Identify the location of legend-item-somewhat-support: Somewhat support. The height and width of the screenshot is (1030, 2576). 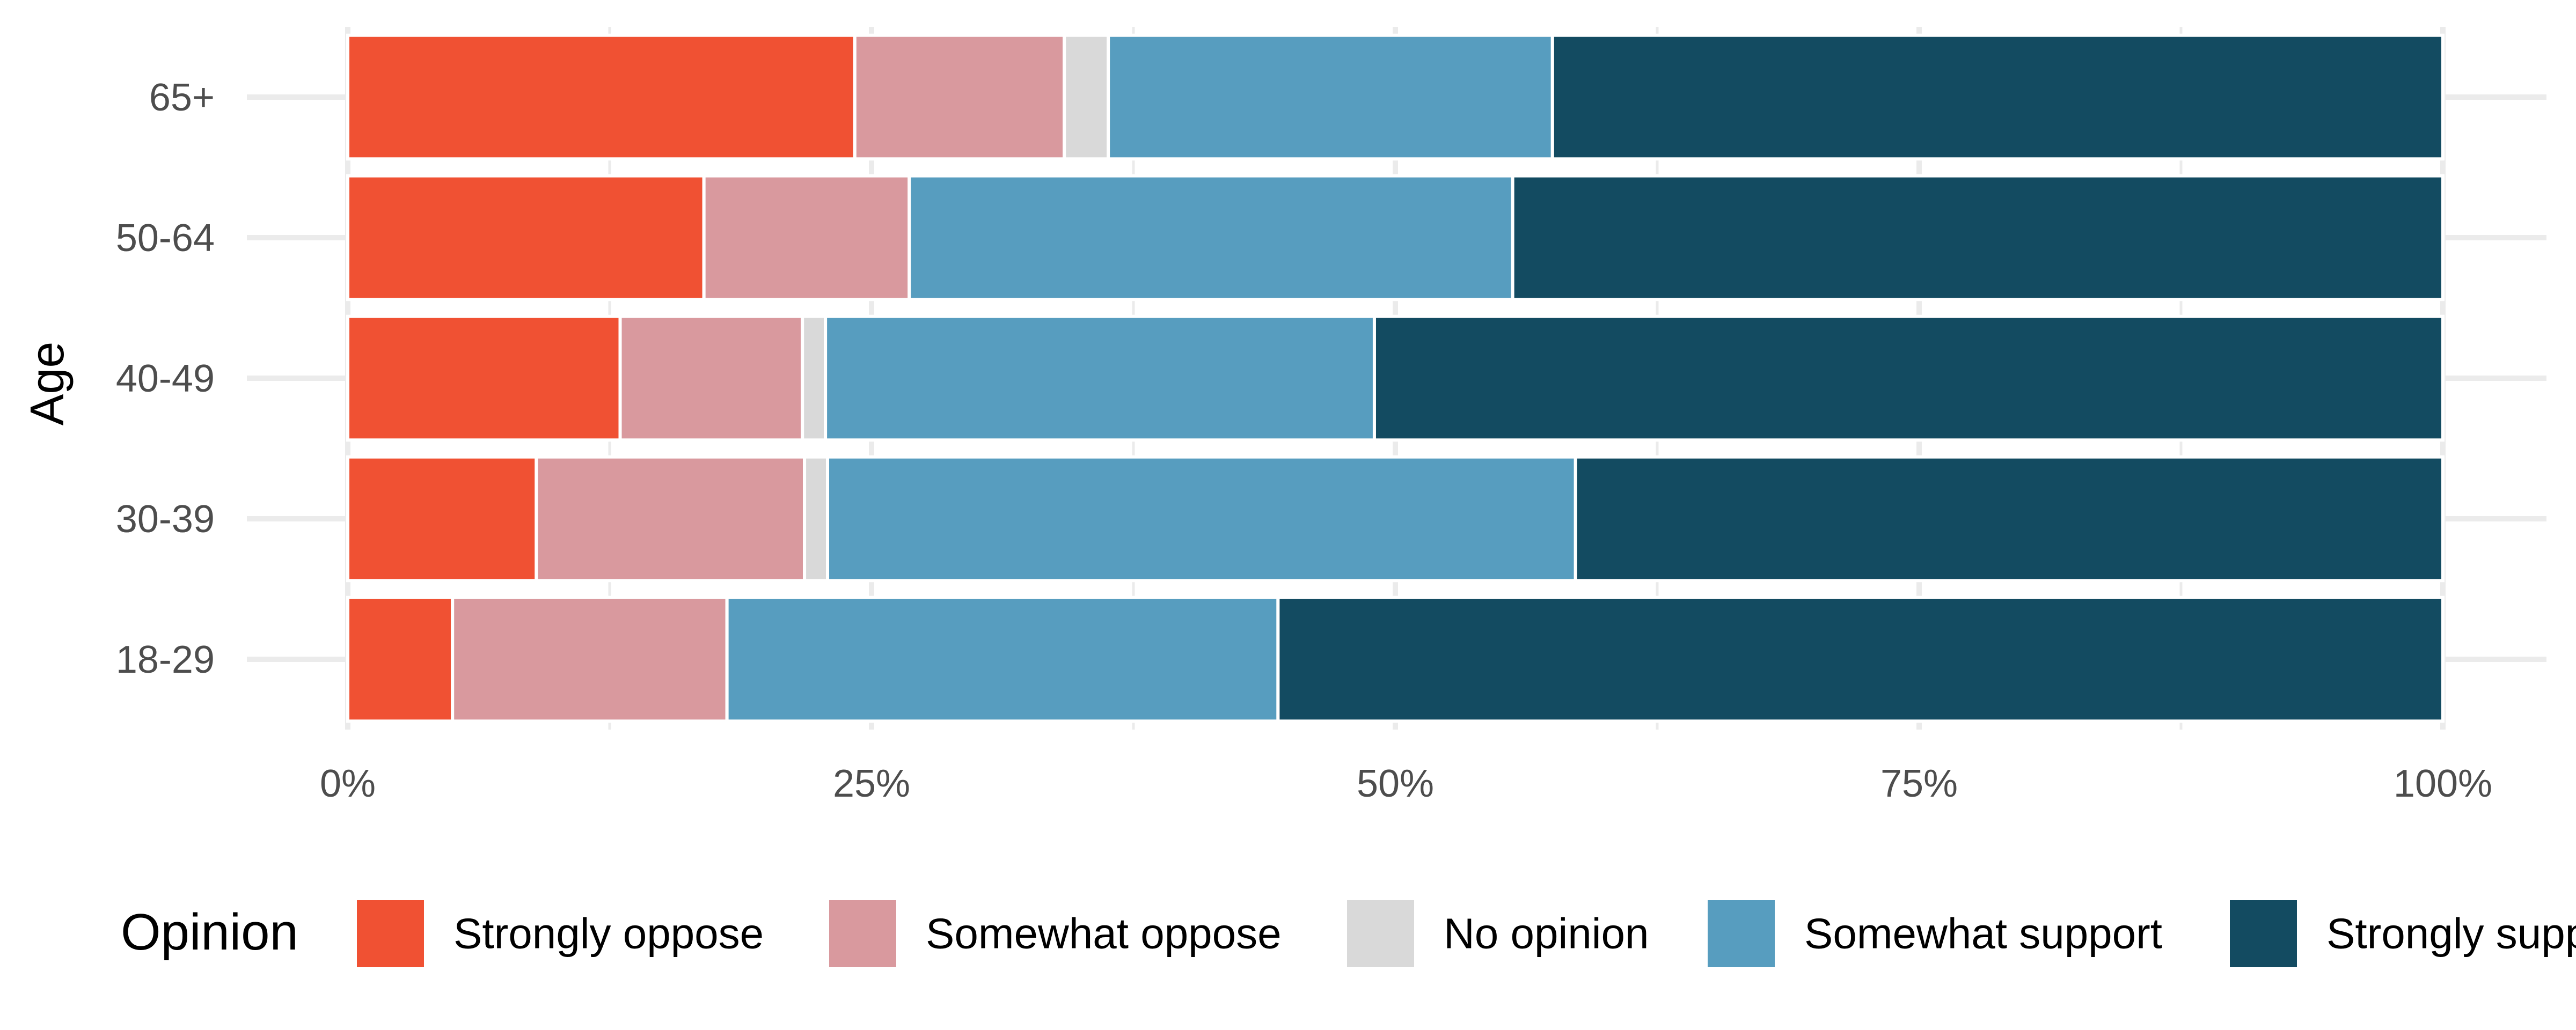
(1935, 934).